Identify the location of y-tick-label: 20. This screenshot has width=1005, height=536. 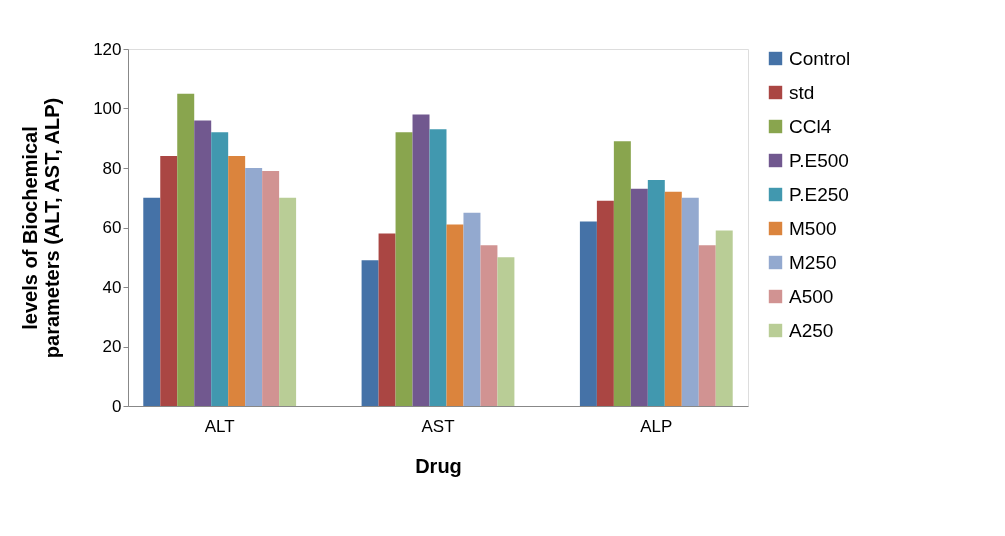
(112, 346).